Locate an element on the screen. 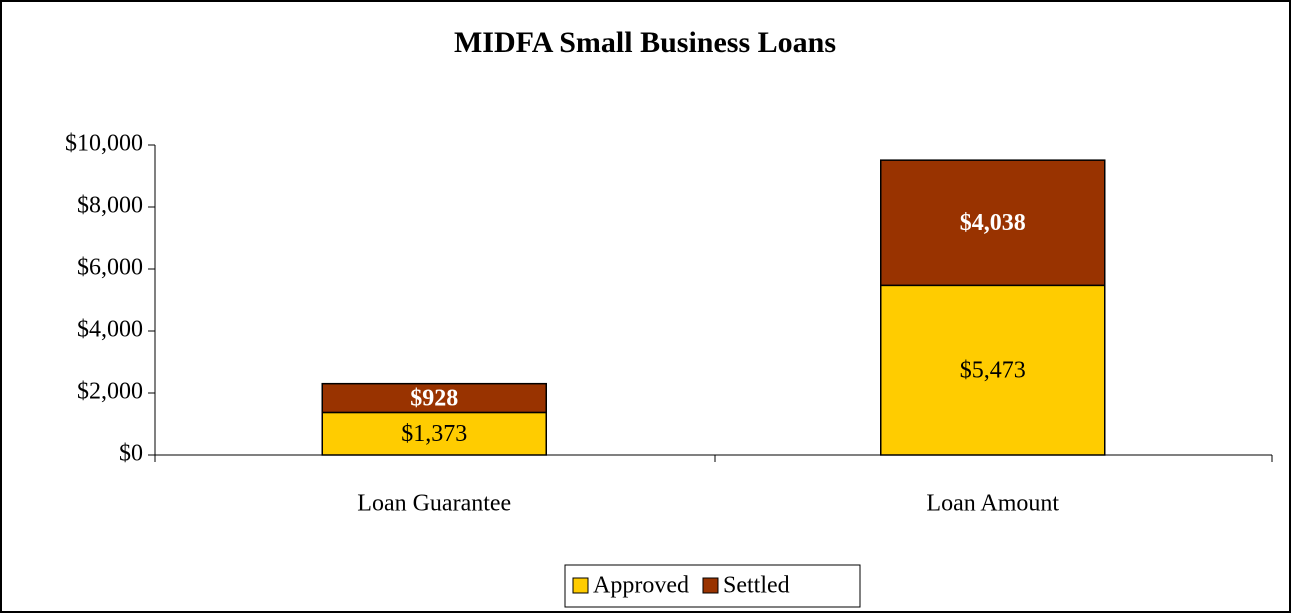 The width and height of the screenshot is (1291, 613). x-tick-label: Loan Guarantee is located at coordinates (434, 504).